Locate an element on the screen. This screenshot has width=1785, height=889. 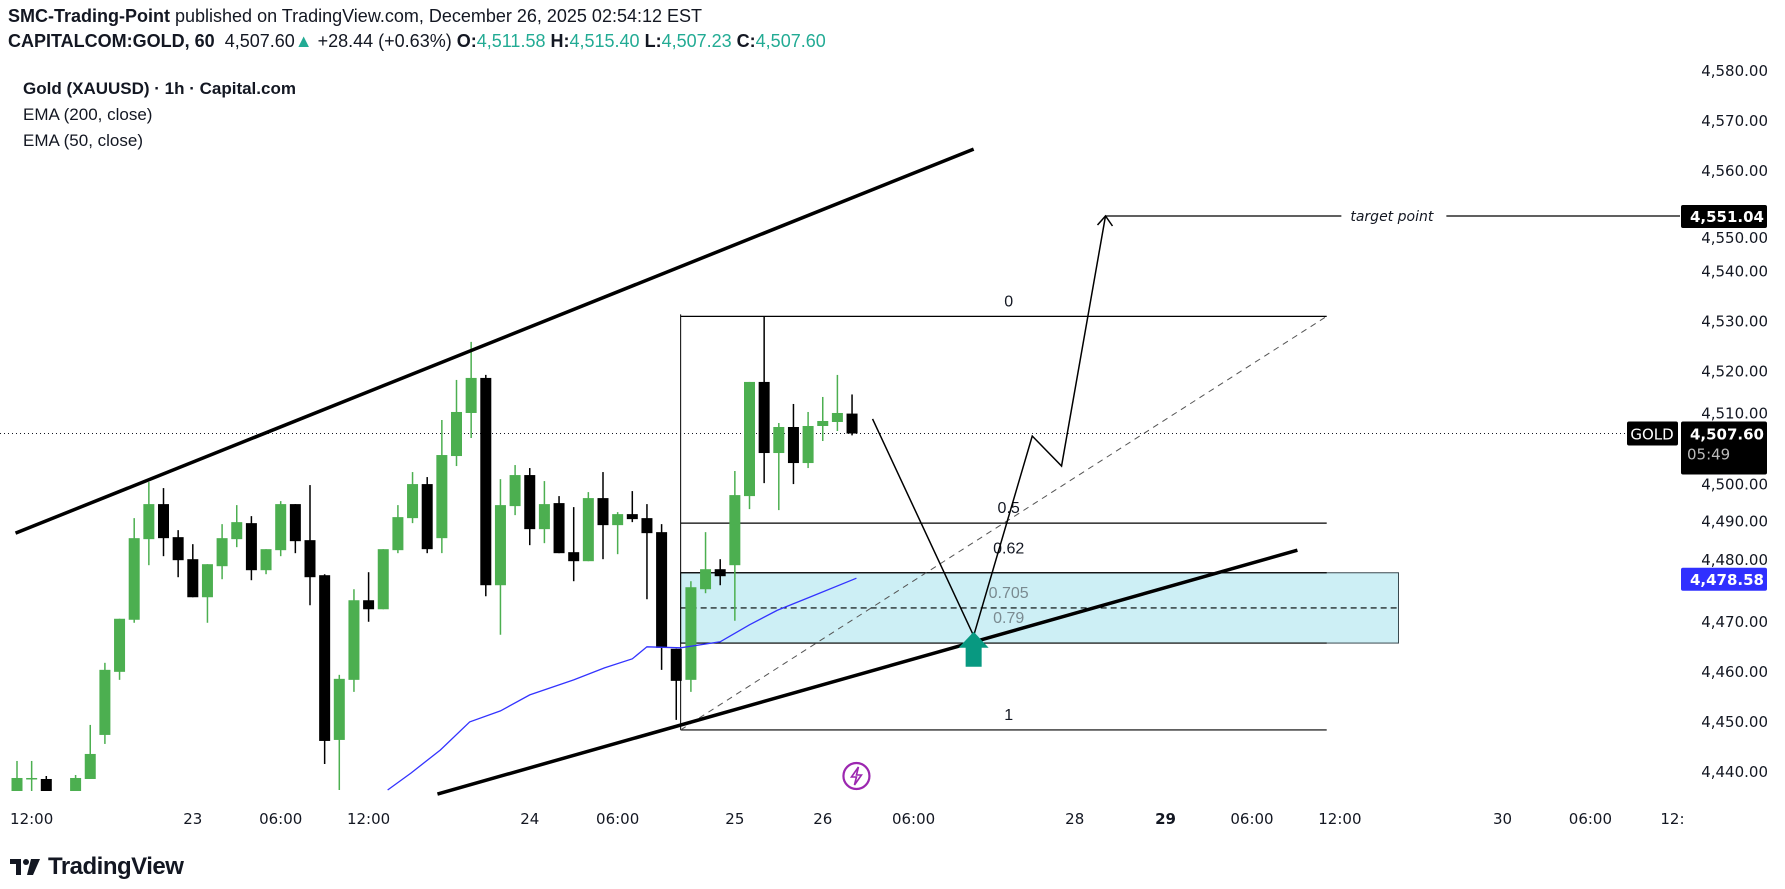
price-tick: 4,450.00 is located at coordinates (1734, 722).